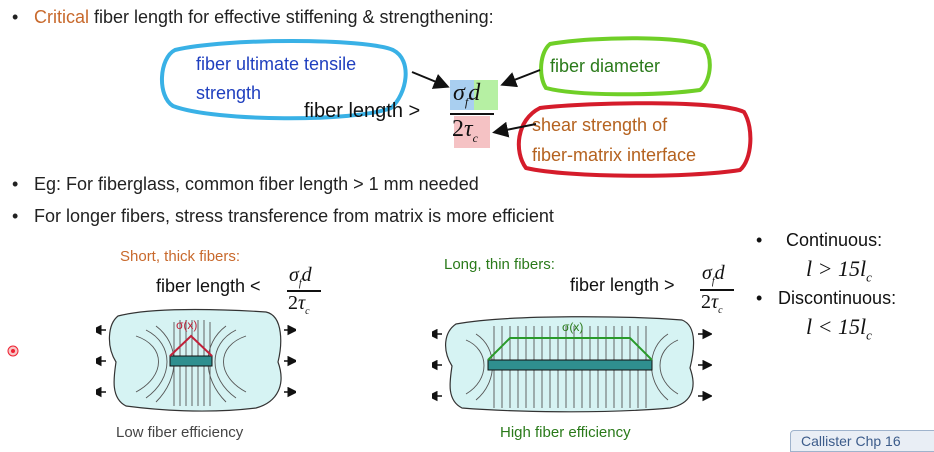  I want to click on discontinuous-bullet: • Discontinuous:, so click(826, 298).